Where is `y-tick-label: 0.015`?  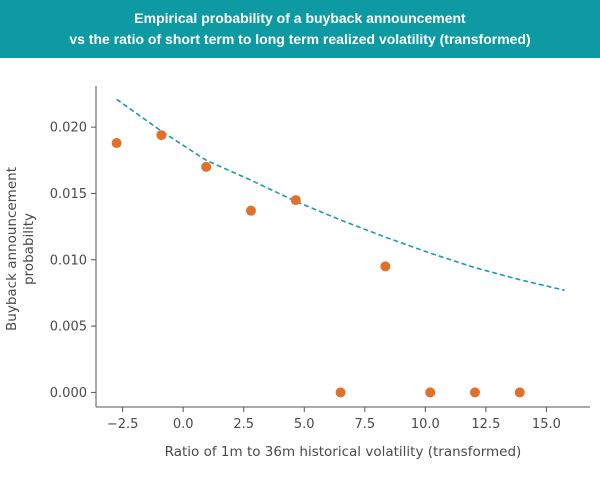
y-tick-label: 0.015 is located at coordinates (68, 194).